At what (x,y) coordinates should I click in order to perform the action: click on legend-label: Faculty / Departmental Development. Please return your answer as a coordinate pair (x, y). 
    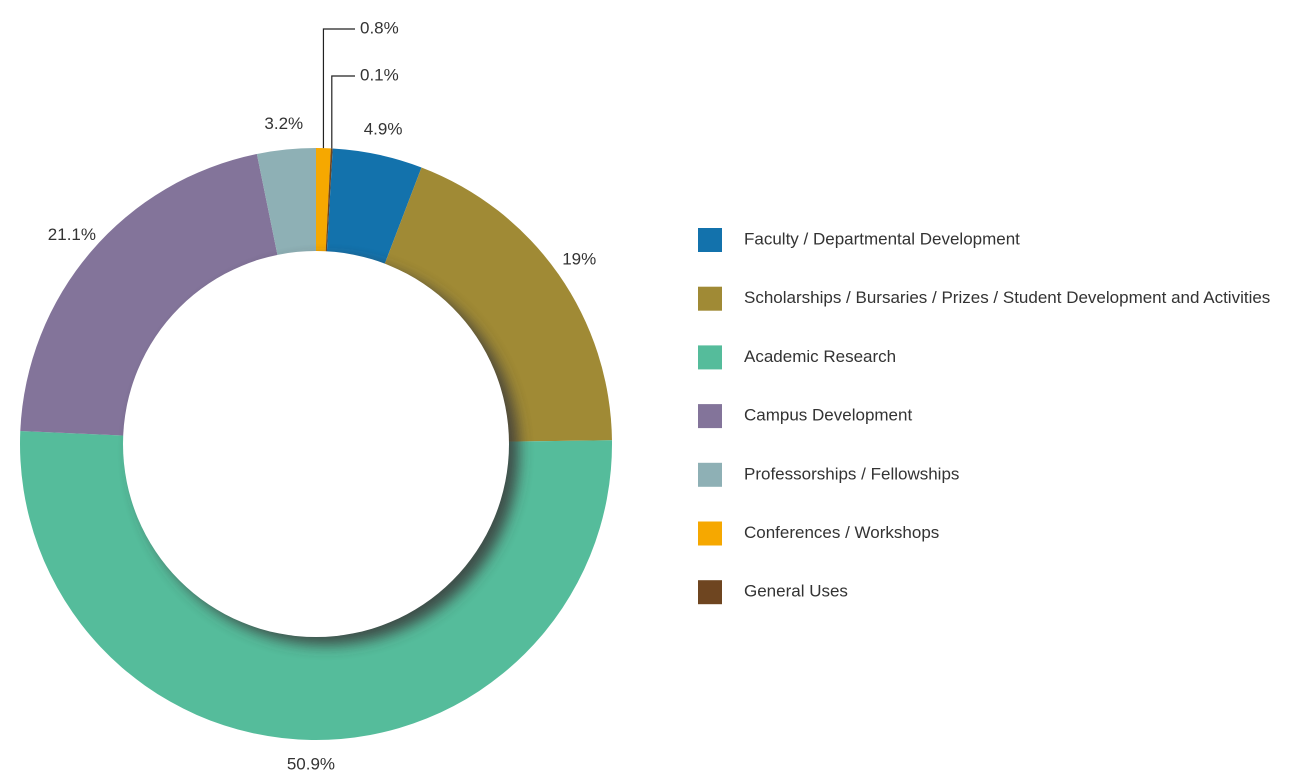
    Looking at the image, I should click on (882, 238).